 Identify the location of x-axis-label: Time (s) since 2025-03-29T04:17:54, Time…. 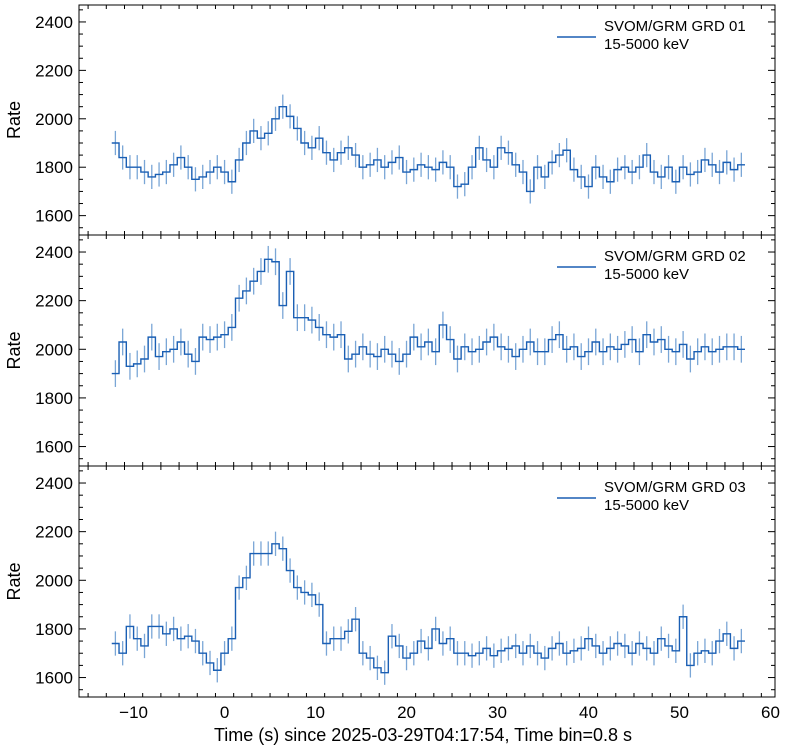
(423, 735).